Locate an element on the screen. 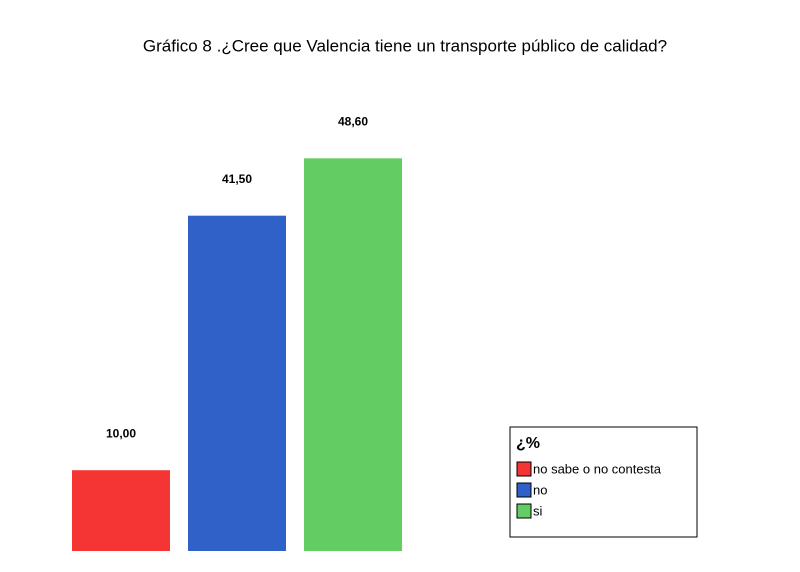 The width and height of the screenshot is (800, 572). legend-label: no is located at coordinates (540, 489).